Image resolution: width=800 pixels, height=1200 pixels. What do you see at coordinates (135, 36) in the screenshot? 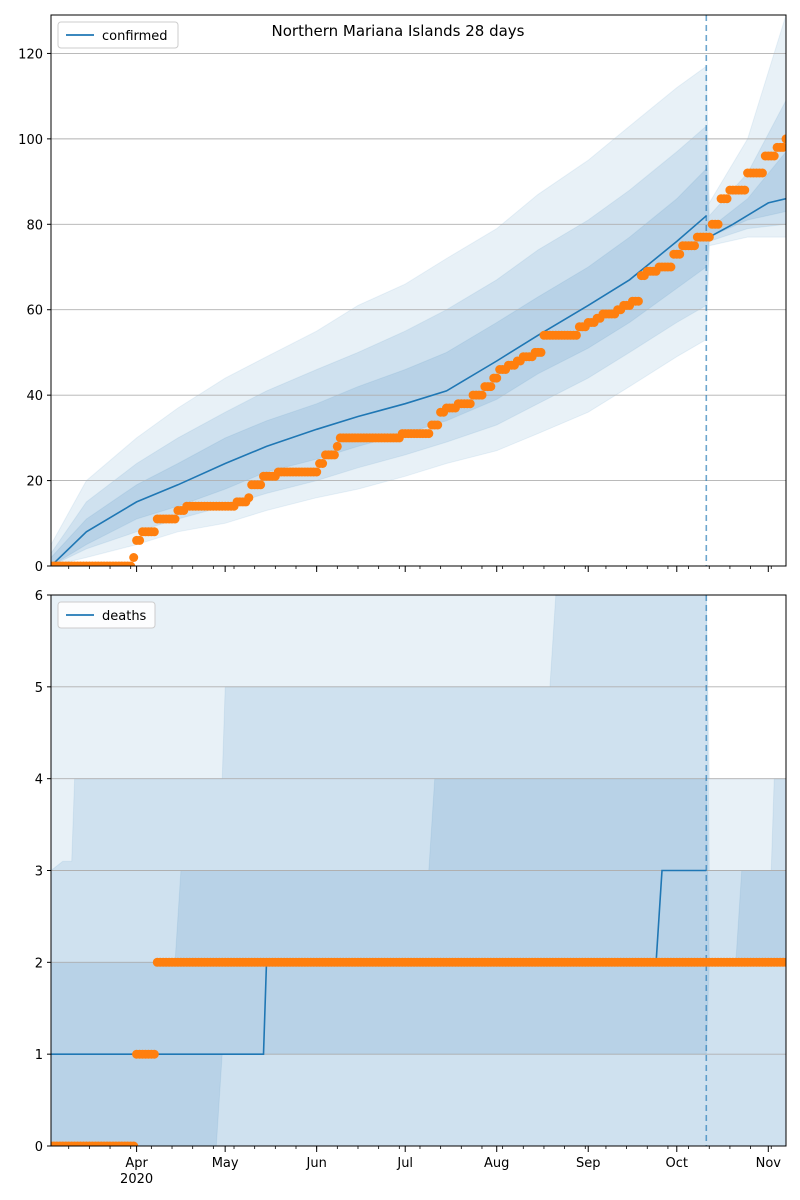
I see `legend-label: confirmed` at bounding box center [135, 36].